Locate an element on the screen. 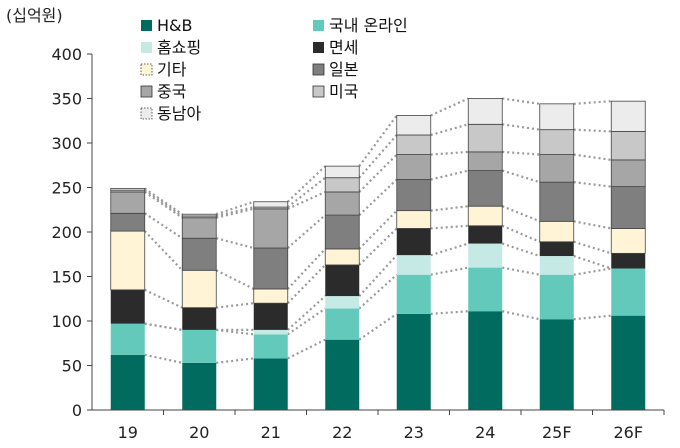  y-axis-unit-label: (십억원) is located at coordinates (34, 15).